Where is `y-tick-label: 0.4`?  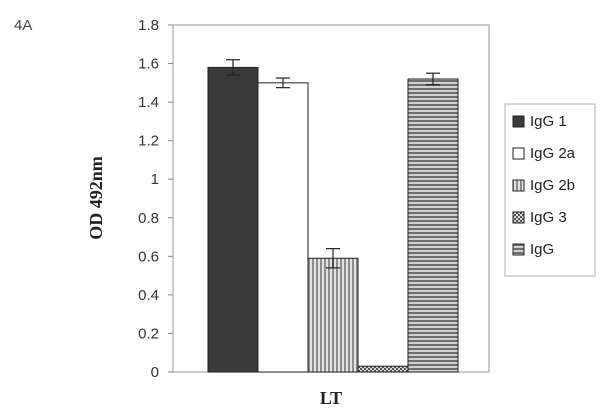
y-tick-label: 0.4 is located at coordinates (148, 295).